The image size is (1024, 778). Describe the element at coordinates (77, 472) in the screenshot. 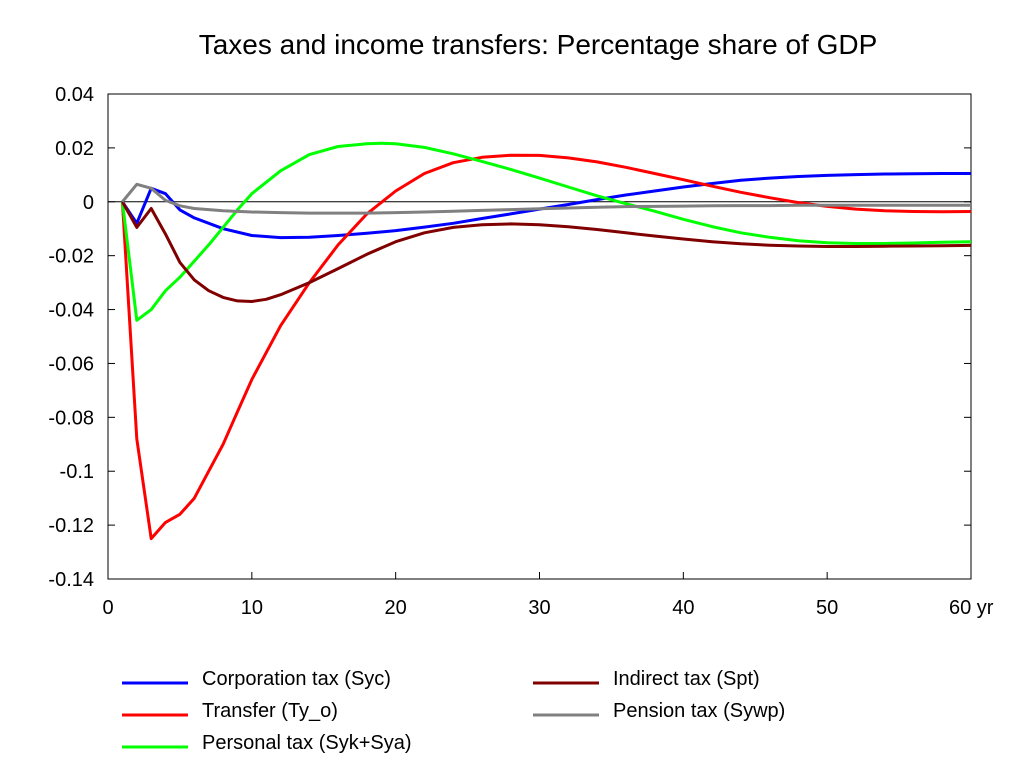

I see `y-tick-label: -0.1` at that location.